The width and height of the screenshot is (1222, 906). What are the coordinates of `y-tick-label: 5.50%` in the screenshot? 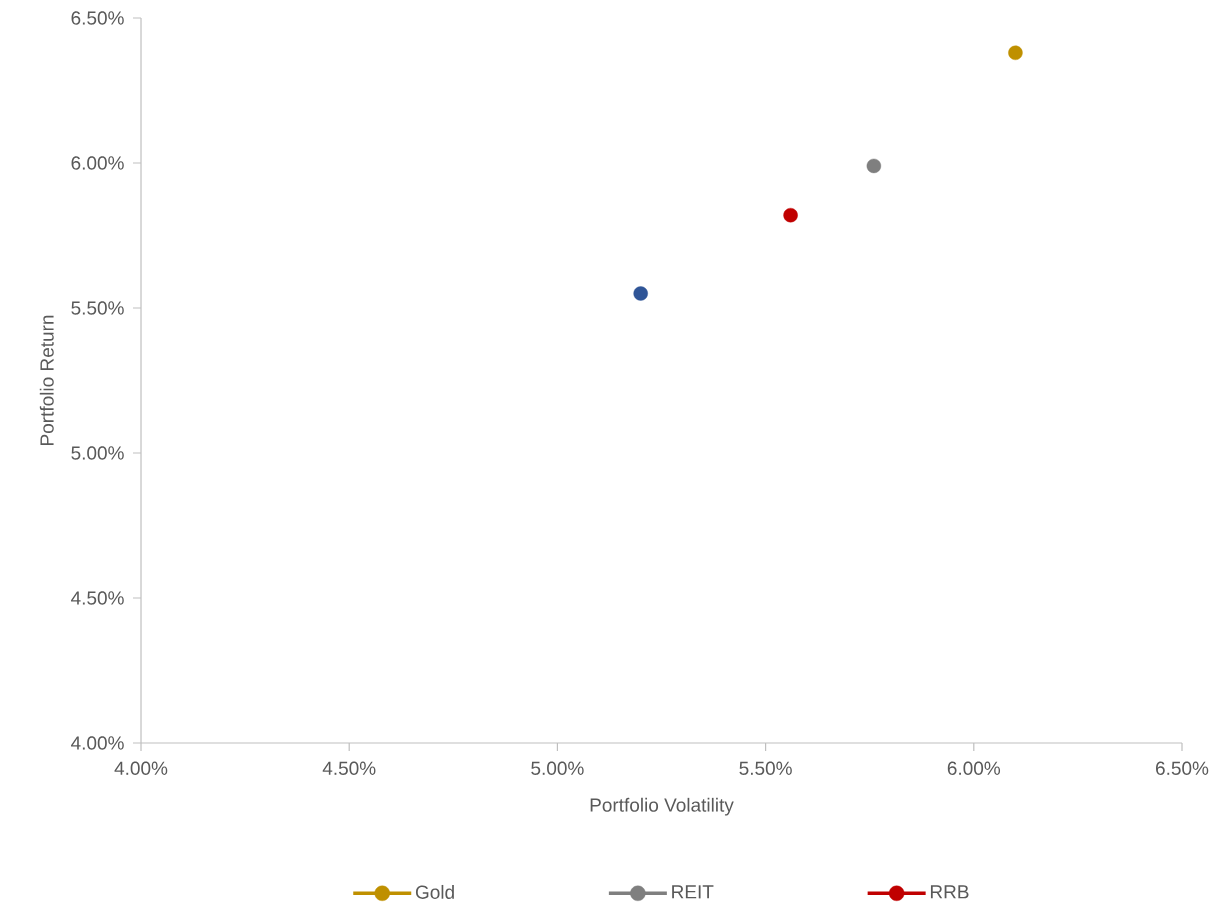 It's located at (97, 308).